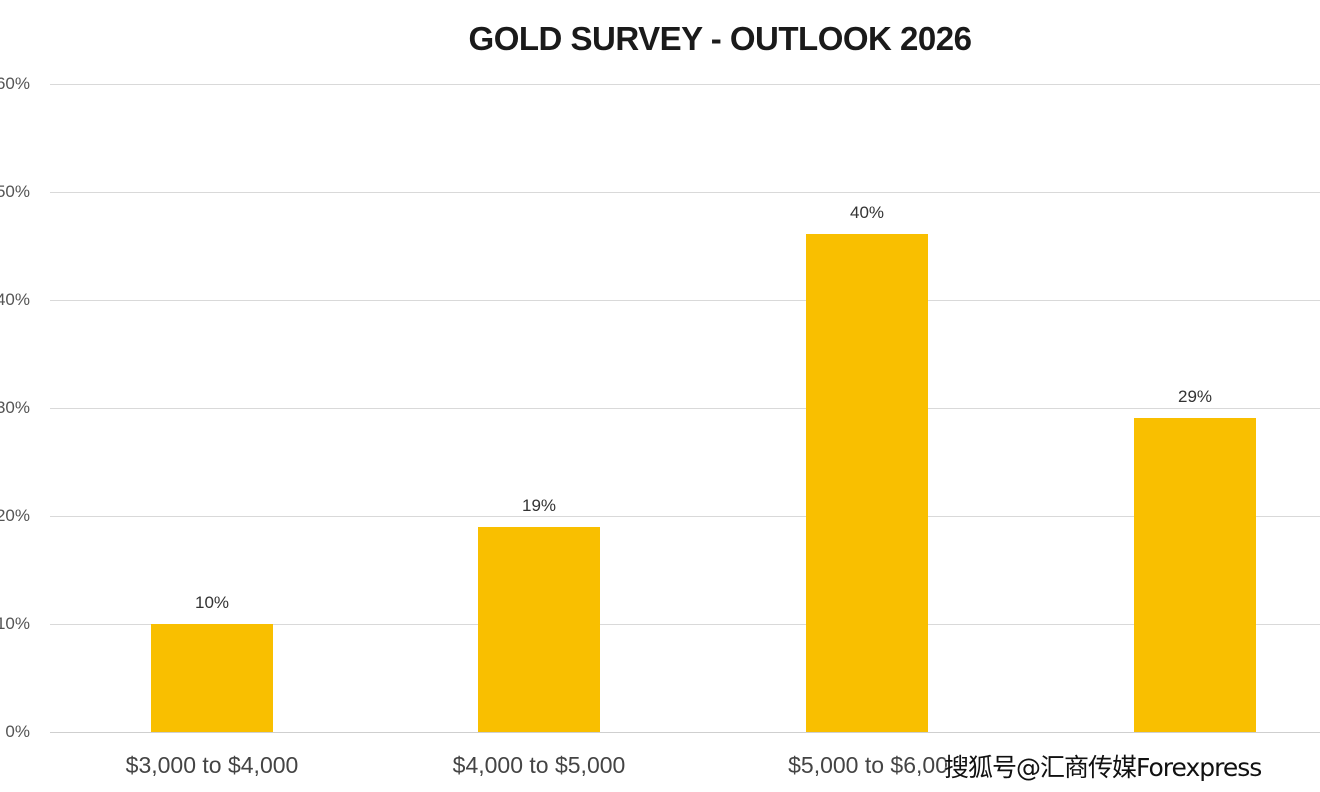 This screenshot has height=792, width=1320. What do you see at coordinates (17, 731) in the screenshot?
I see `ytick-0: 0%` at bounding box center [17, 731].